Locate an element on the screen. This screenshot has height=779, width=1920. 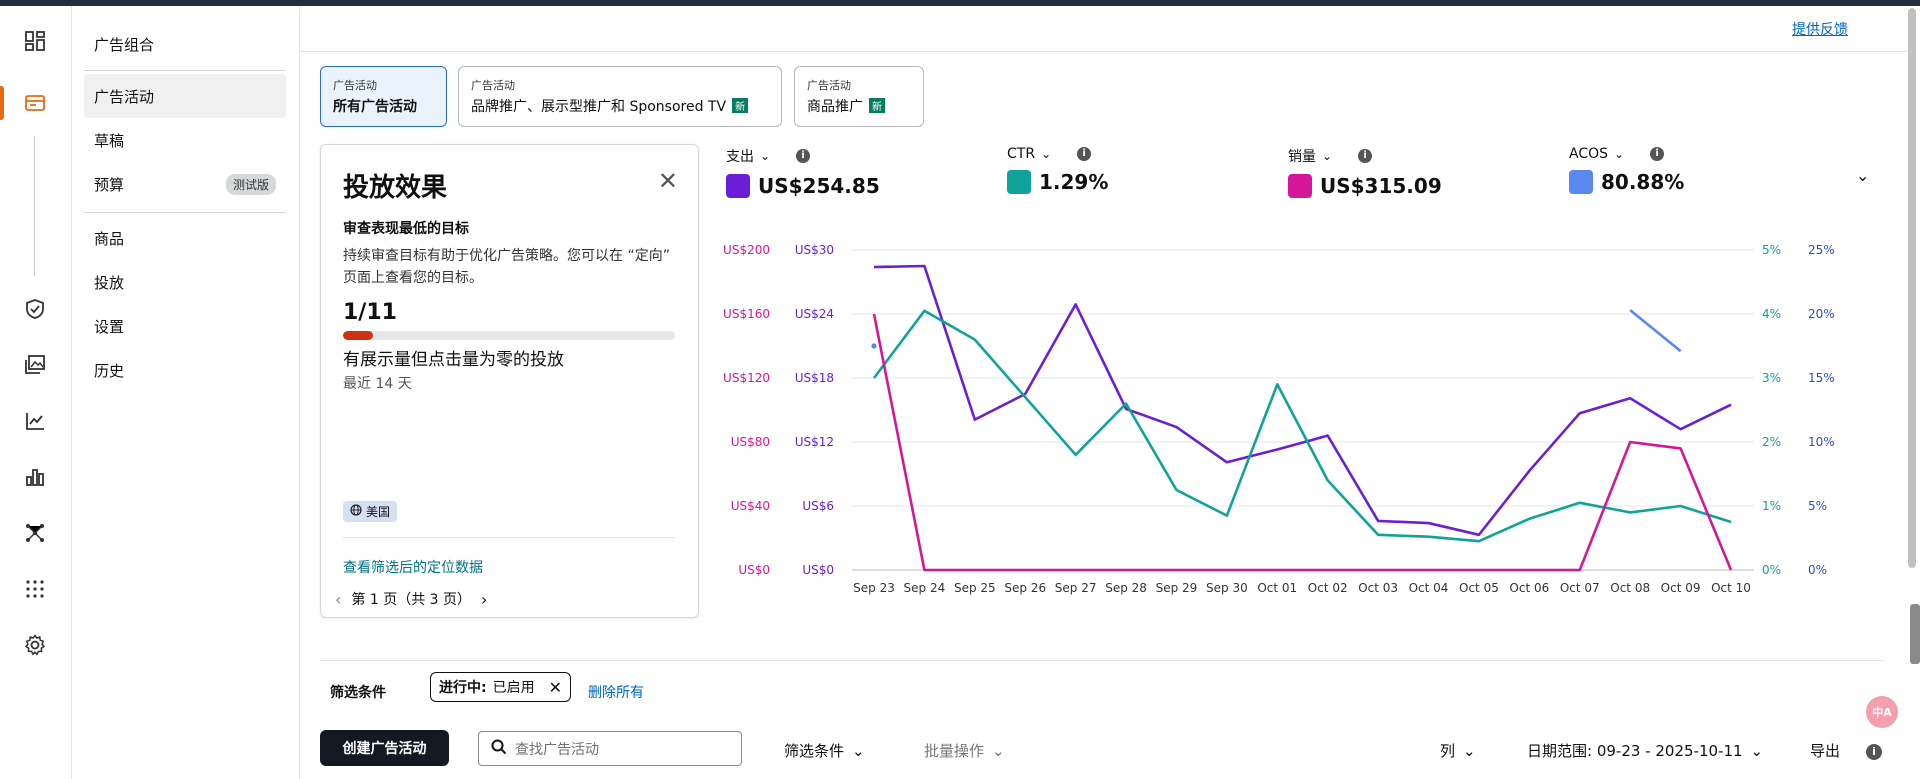
x-tick-label: Oct 03 is located at coordinates (1378, 588).